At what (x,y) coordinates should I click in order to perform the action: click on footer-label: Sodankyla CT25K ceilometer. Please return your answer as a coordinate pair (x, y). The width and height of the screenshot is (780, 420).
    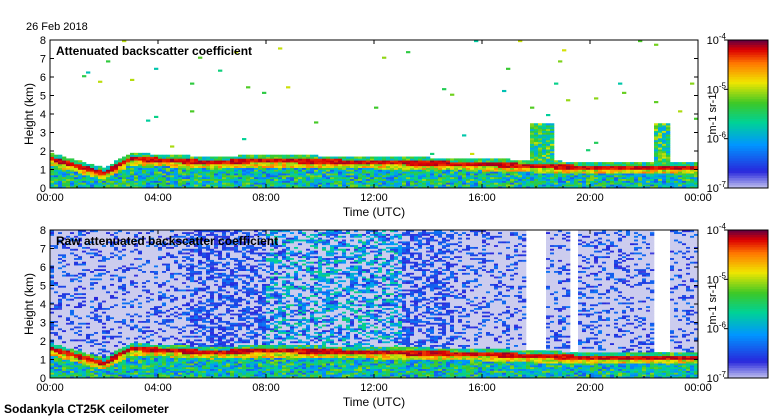
    Looking at the image, I should click on (86, 409).